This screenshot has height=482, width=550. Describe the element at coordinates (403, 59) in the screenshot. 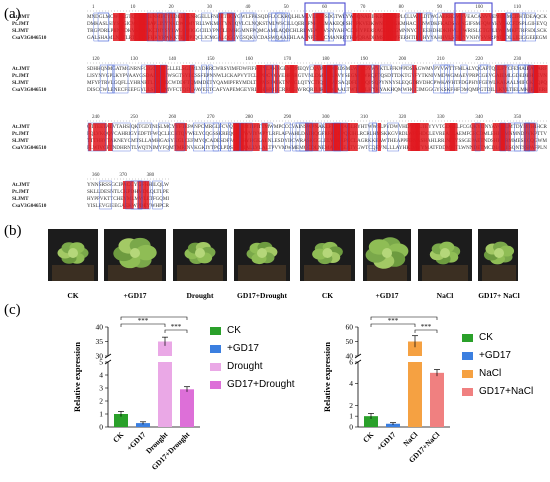

I see `ruler-tick: 200` at that location.